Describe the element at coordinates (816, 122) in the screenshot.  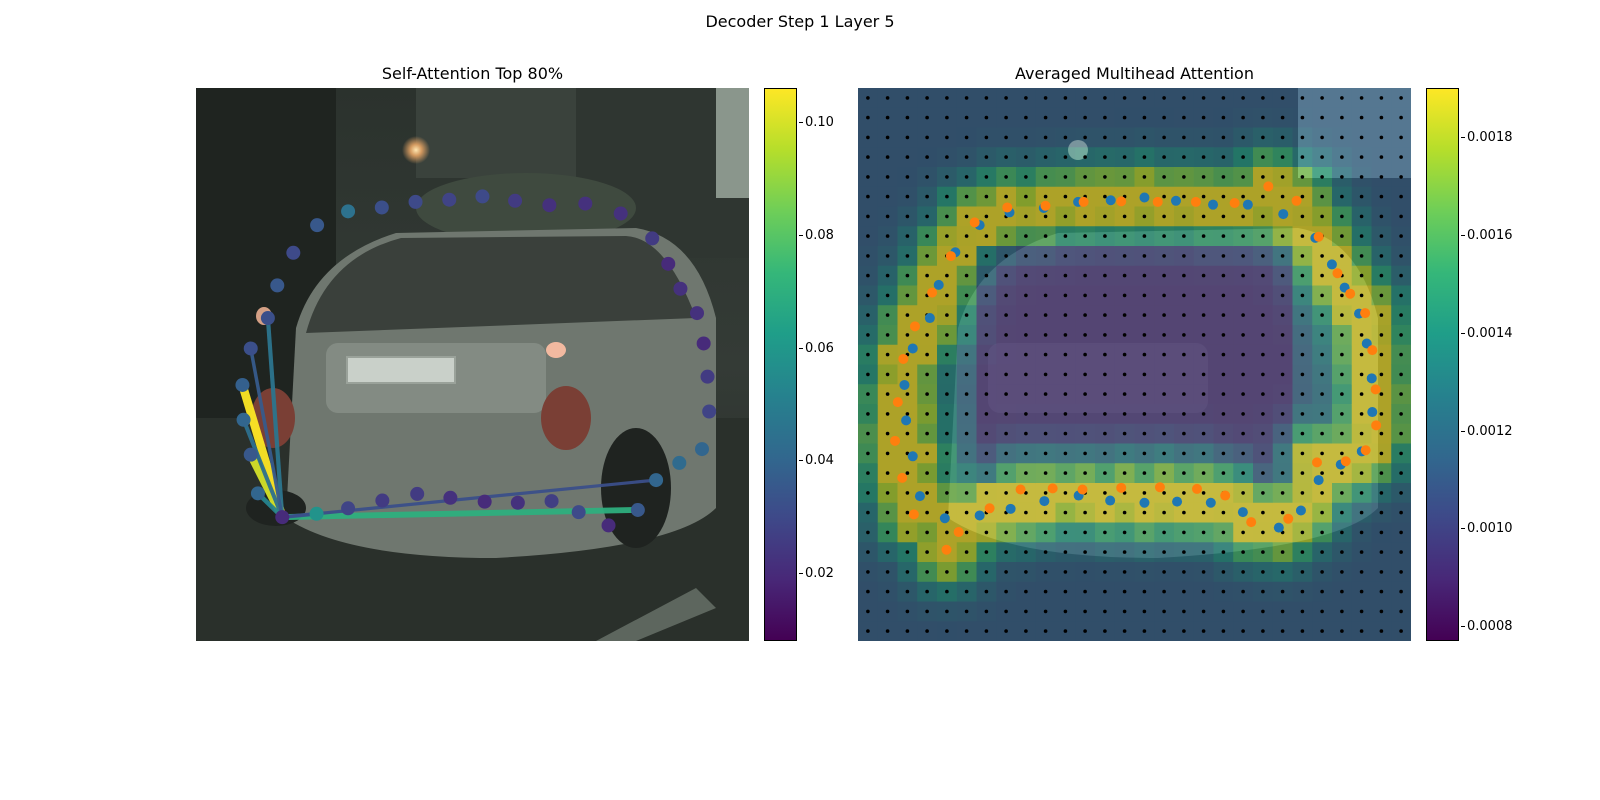
I see `colorbar-tick-label: 0.10` at that location.